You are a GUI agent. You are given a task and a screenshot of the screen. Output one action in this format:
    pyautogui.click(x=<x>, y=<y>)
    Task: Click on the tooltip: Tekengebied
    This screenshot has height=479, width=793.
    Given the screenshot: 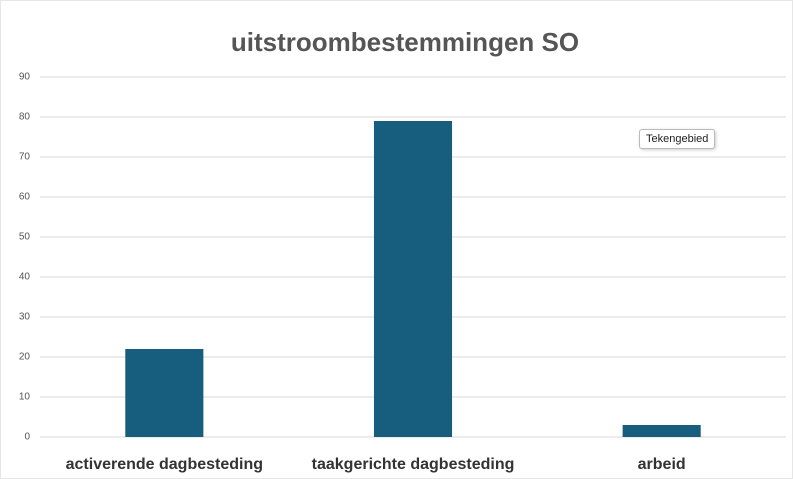 What is the action you would take?
    pyautogui.click(x=677, y=139)
    